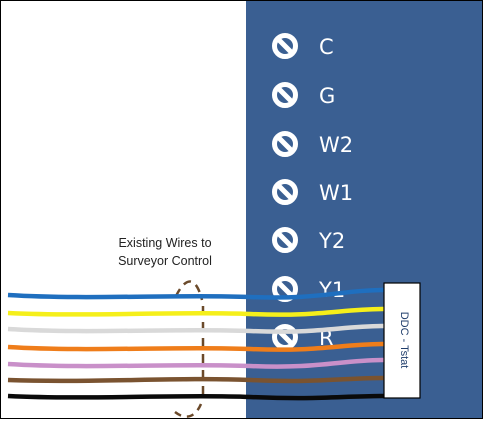 The height and width of the screenshot is (421, 485). What do you see at coordinates (331, 241) in the screenshot?
I see `terminal-label: Y2` at bounding box center [331, 241].